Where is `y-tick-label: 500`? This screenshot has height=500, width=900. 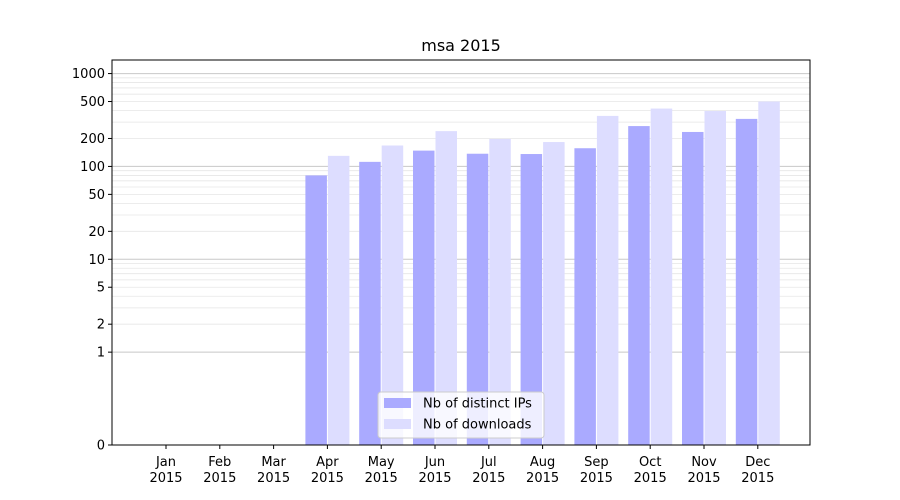 y-tick-label: 500 is located at coordinates (92, 102).